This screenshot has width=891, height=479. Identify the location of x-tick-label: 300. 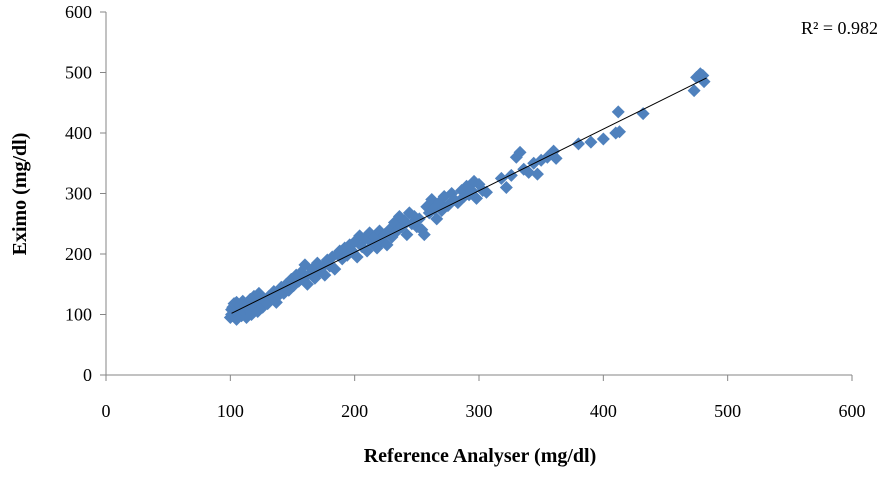
(479, 411).